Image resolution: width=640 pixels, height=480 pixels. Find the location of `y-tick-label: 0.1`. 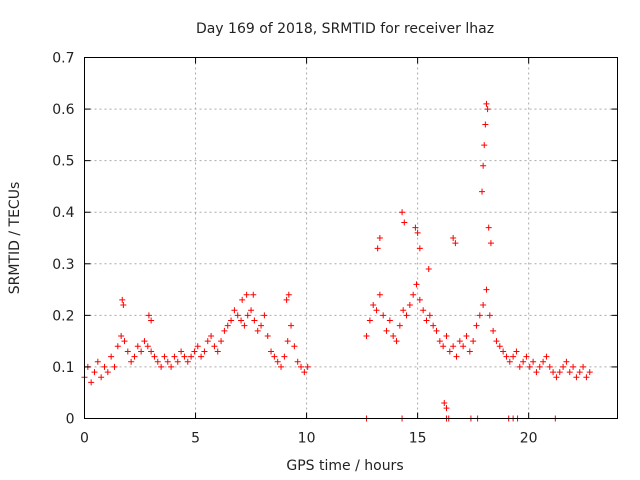

y-tick-label: 0.1 is located at coordinates (63, 368).